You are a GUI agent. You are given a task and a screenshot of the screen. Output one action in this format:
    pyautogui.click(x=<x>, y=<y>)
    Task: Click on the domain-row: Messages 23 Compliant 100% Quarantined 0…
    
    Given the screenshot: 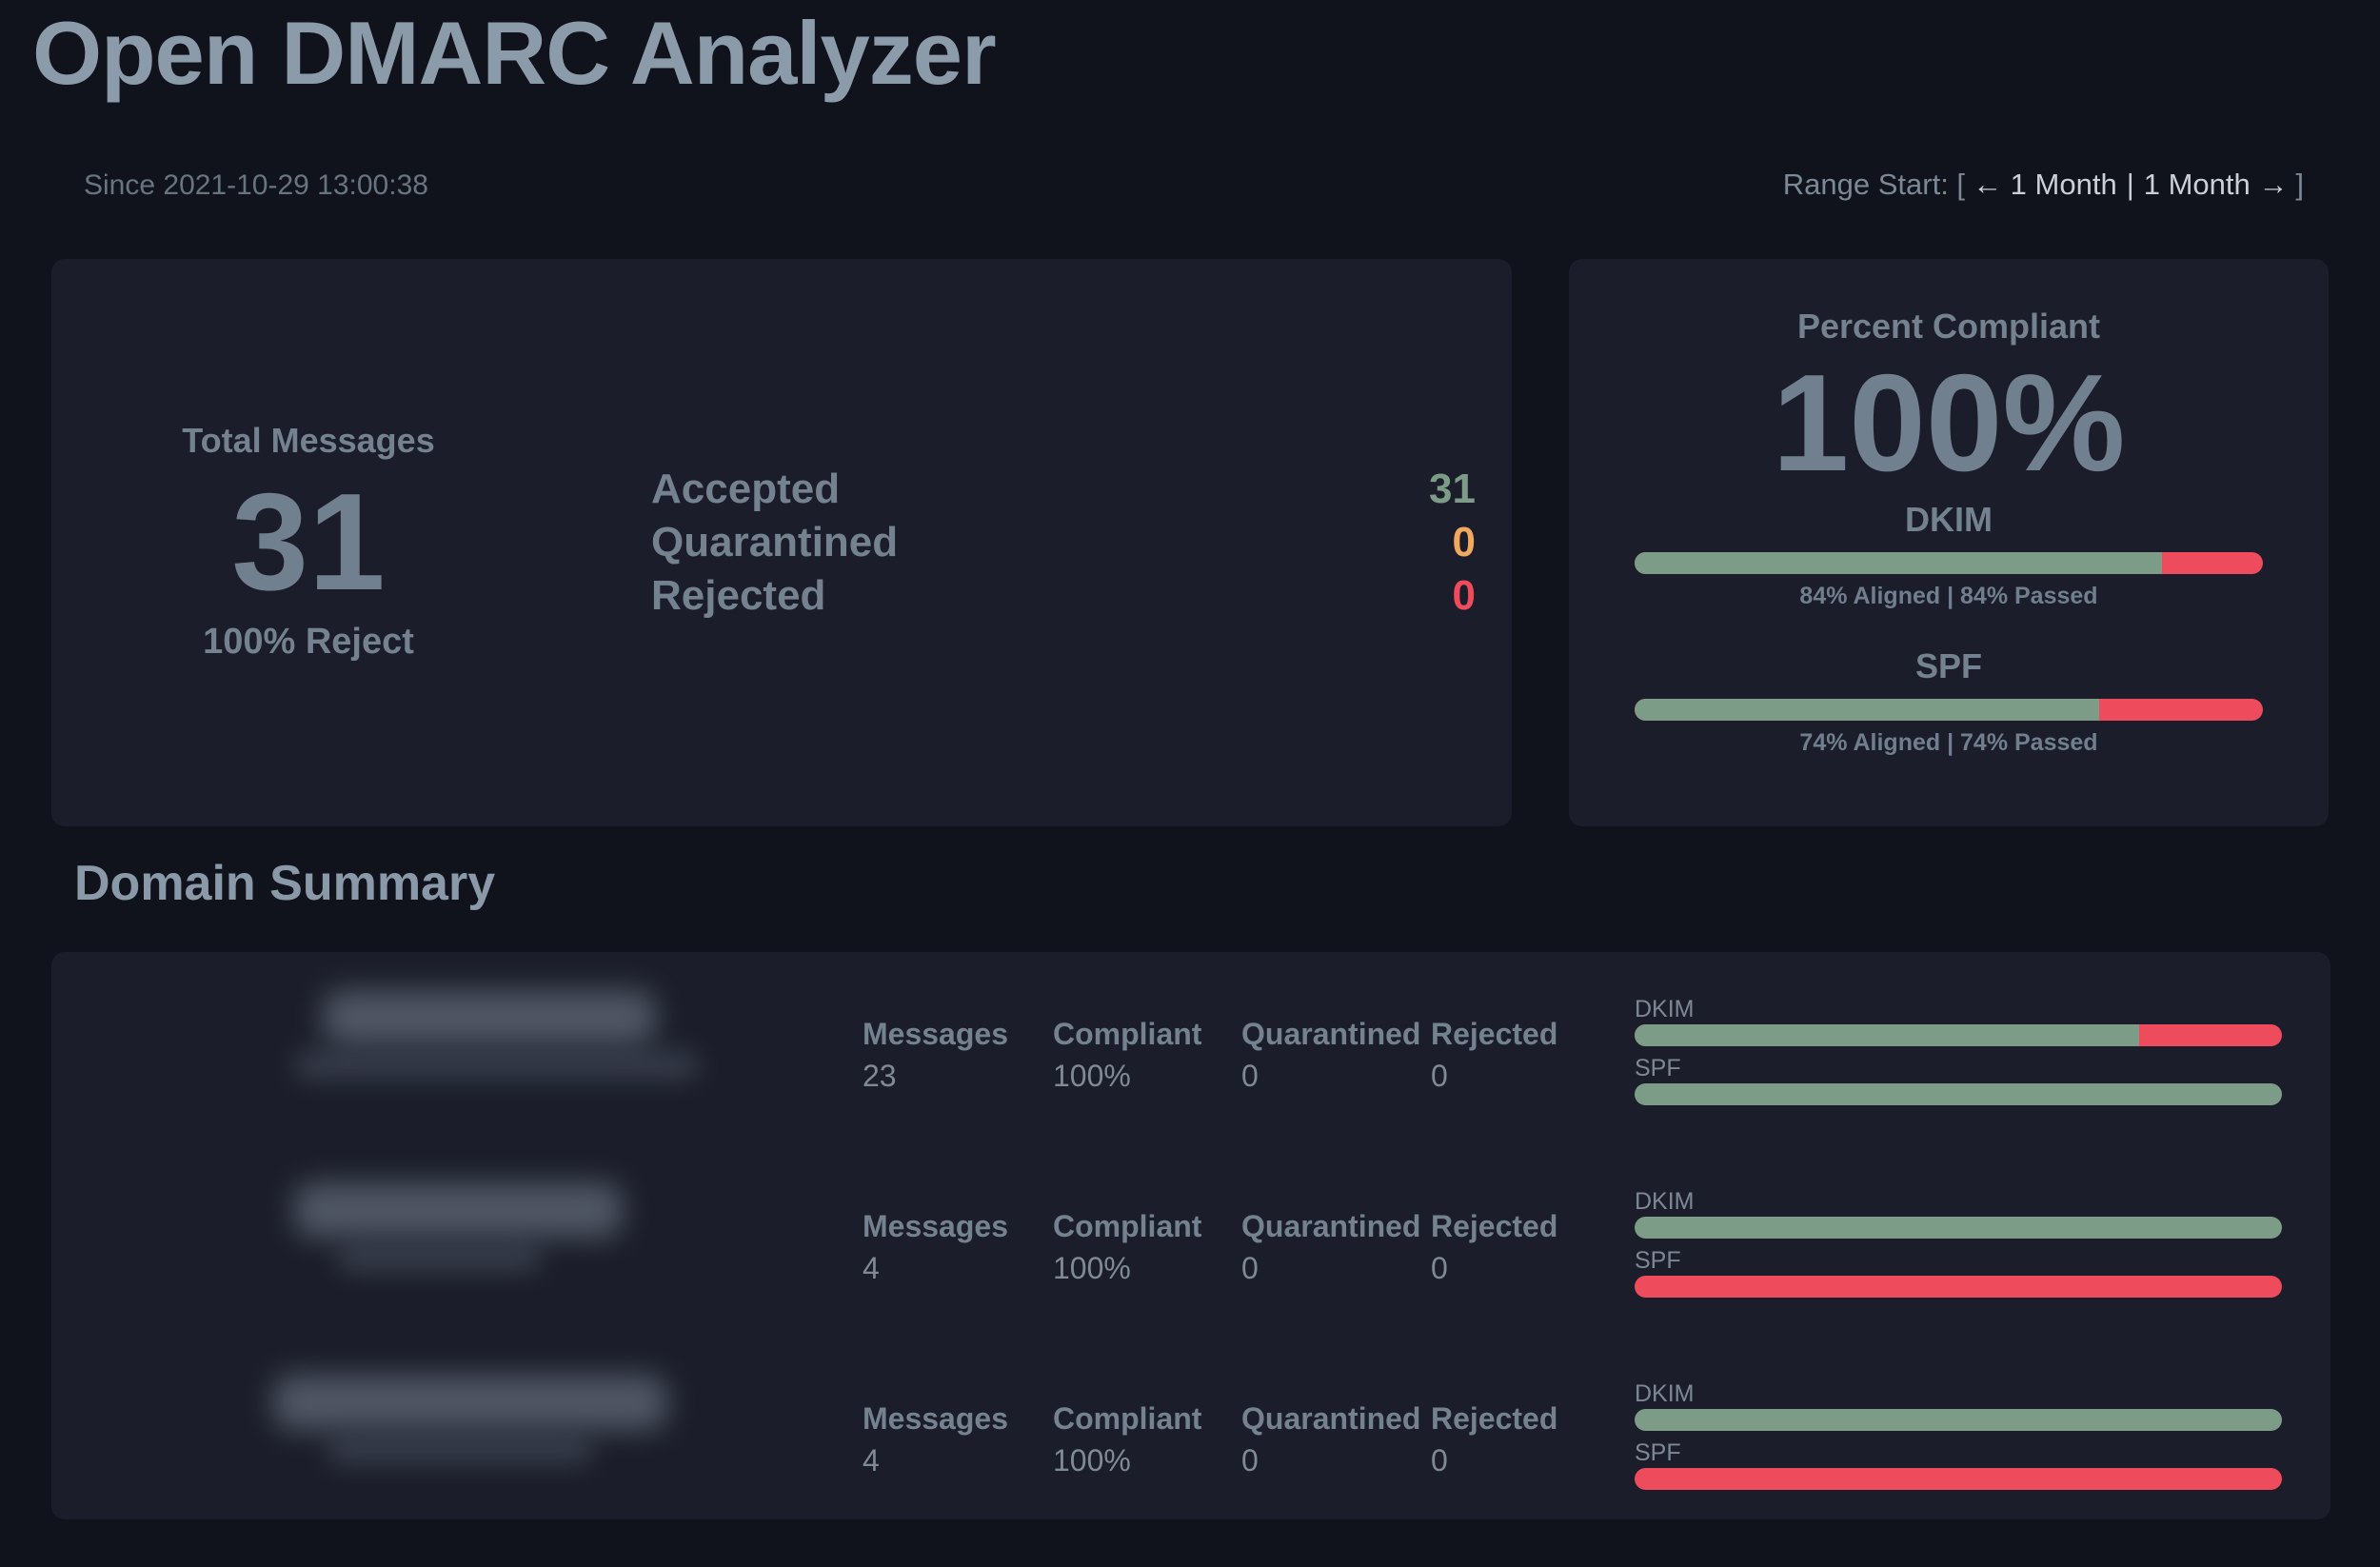 What is the action you would take?
    pyautogui.click(x=1190, y=1086)
    